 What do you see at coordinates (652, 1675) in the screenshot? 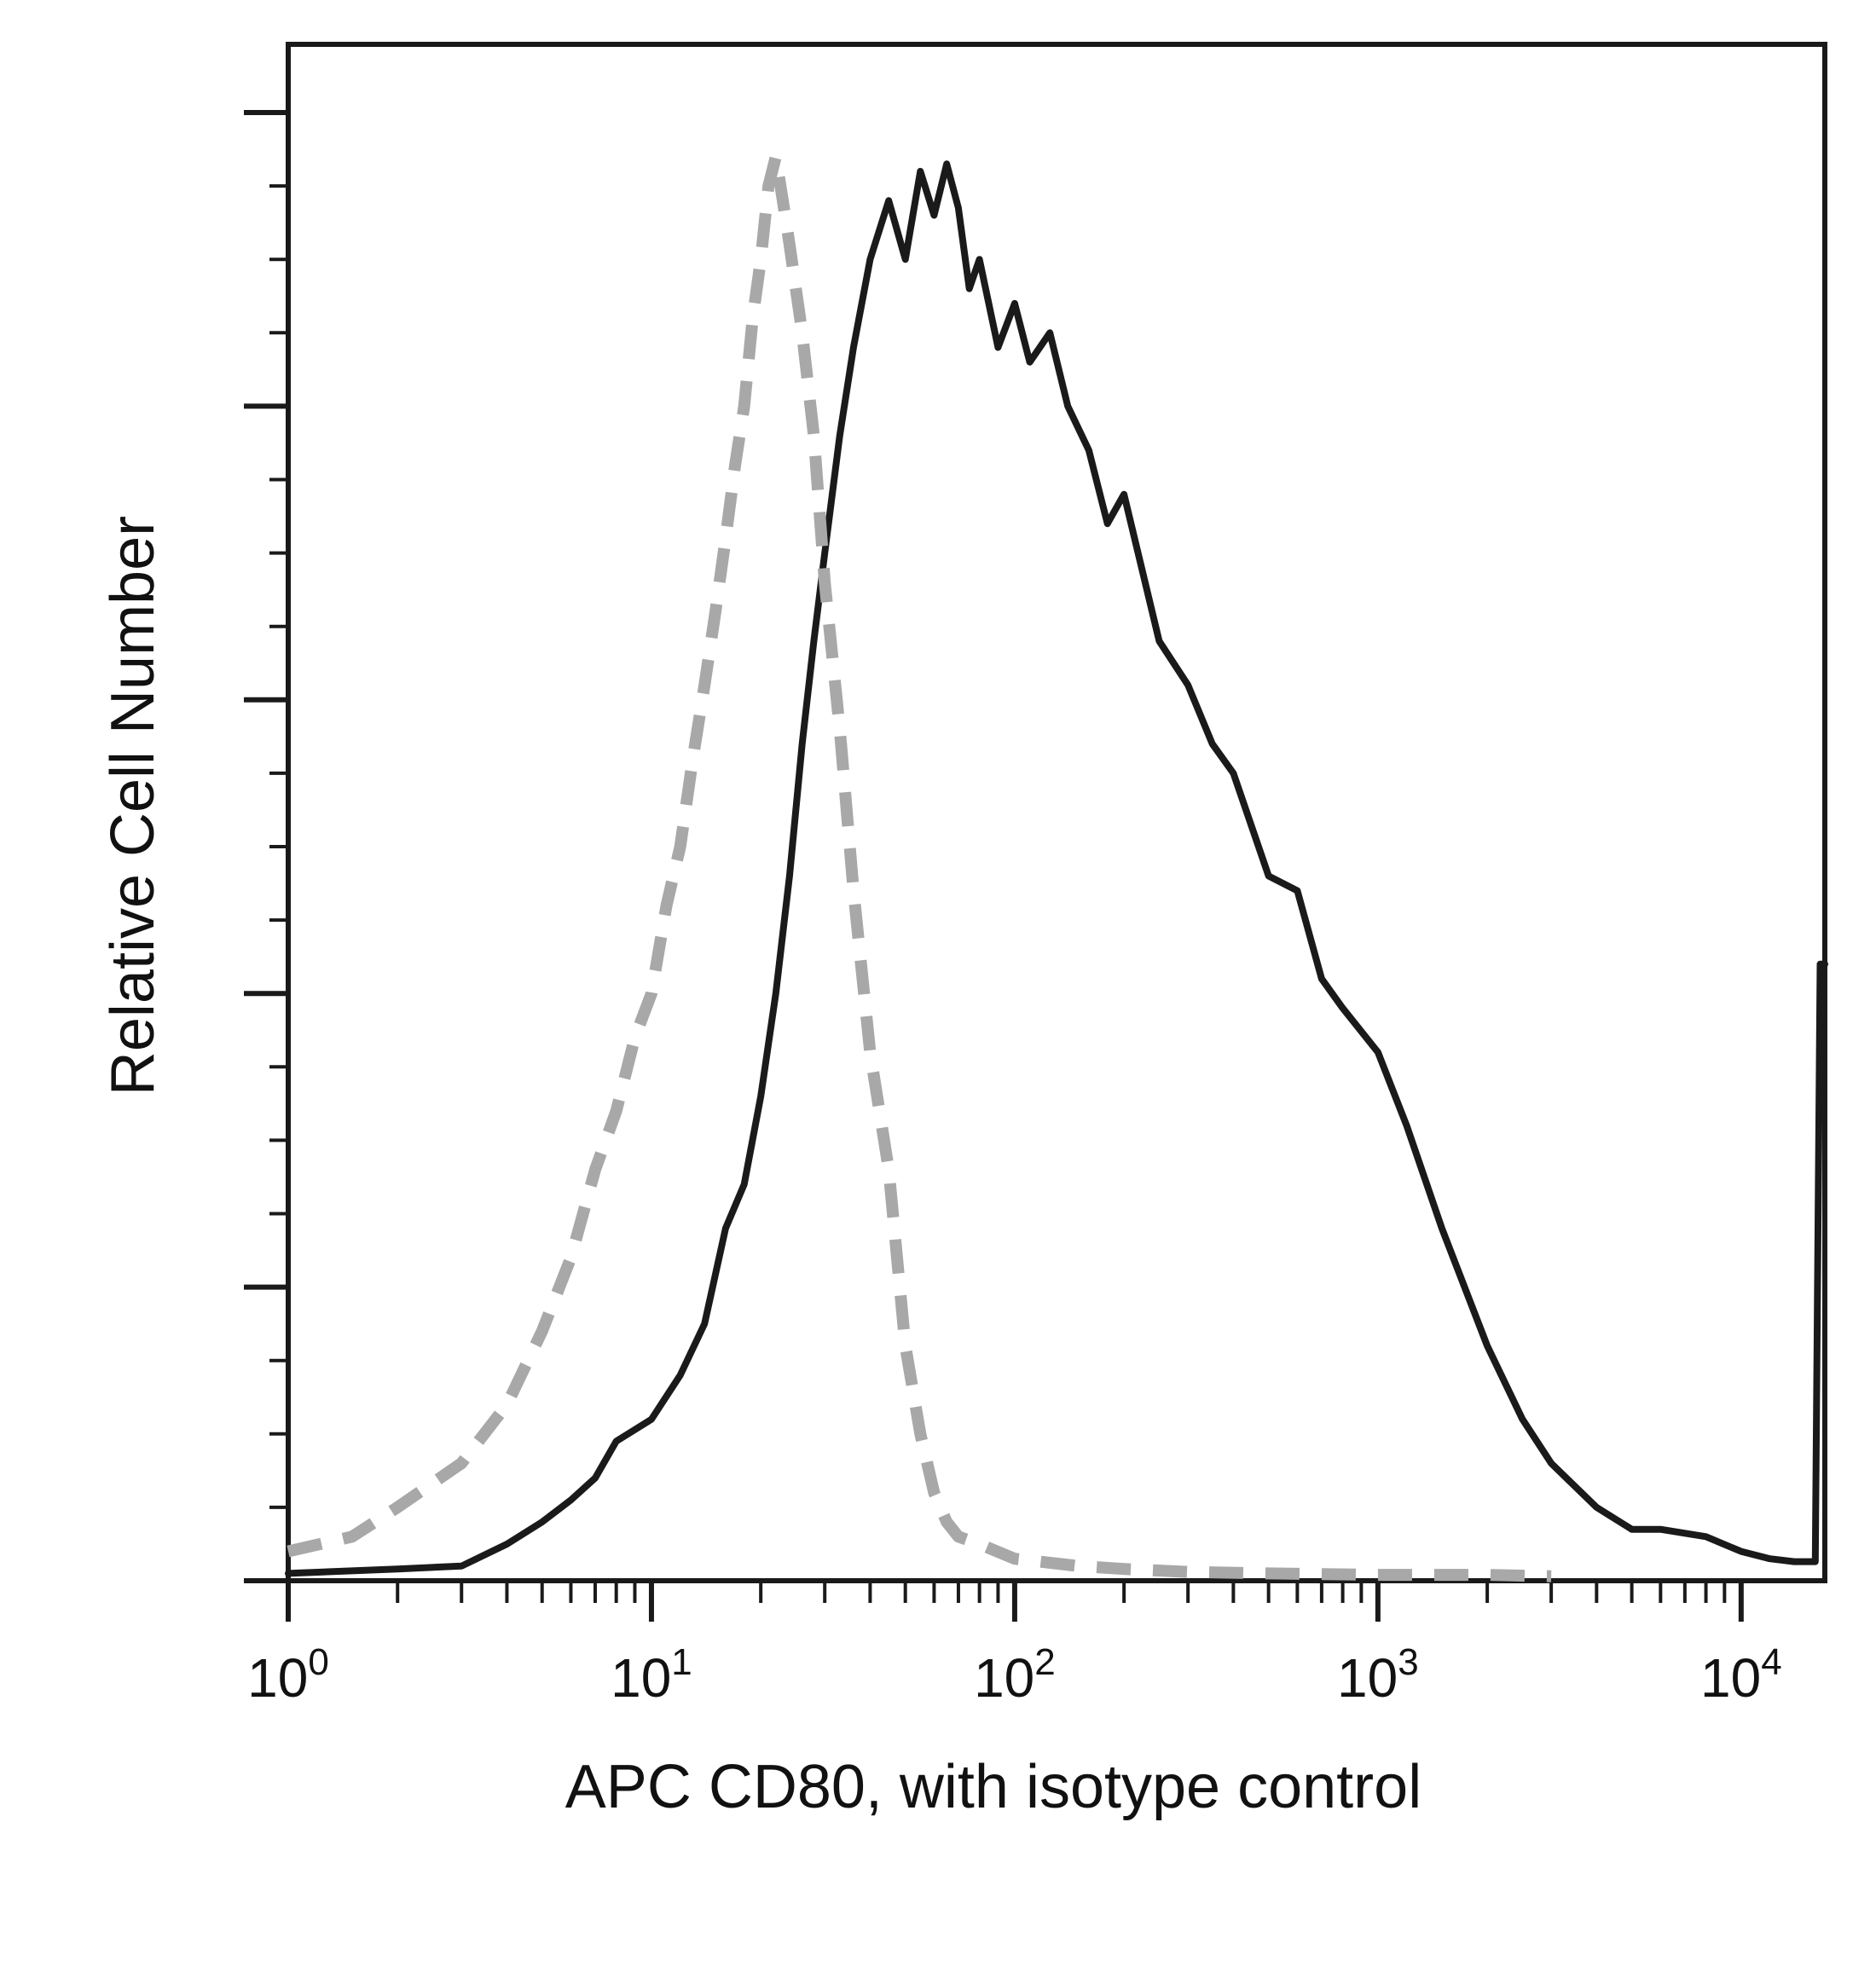
I see `x-tick-label: 10¹` at bounding box center [652, 1675].